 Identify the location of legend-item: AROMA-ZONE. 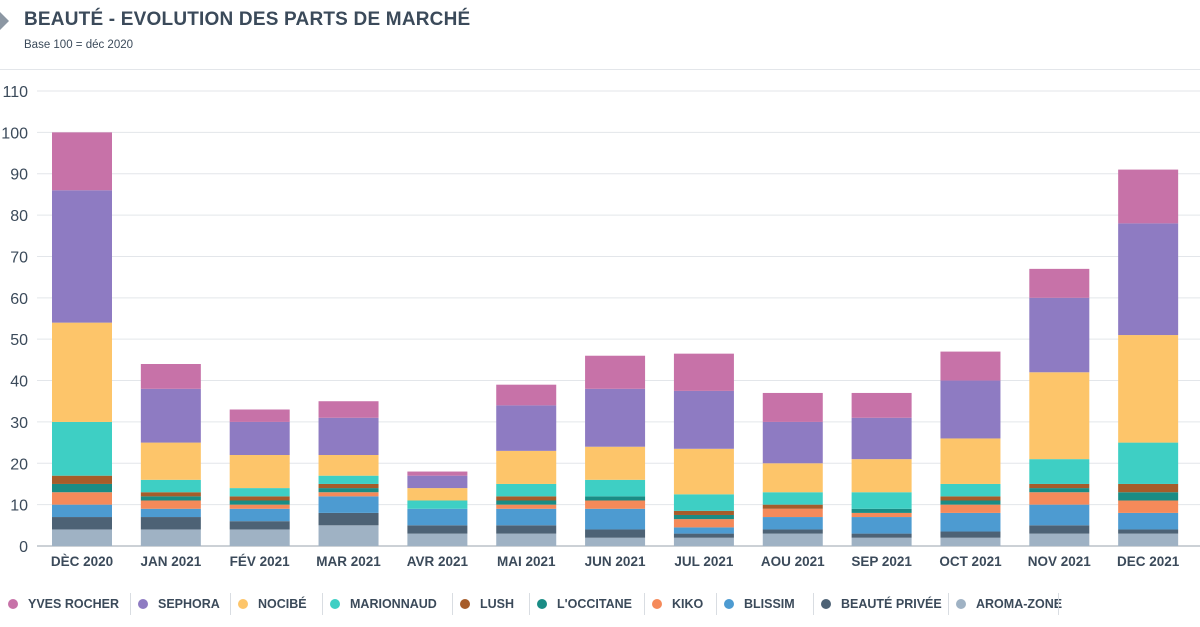
(1009, 604).